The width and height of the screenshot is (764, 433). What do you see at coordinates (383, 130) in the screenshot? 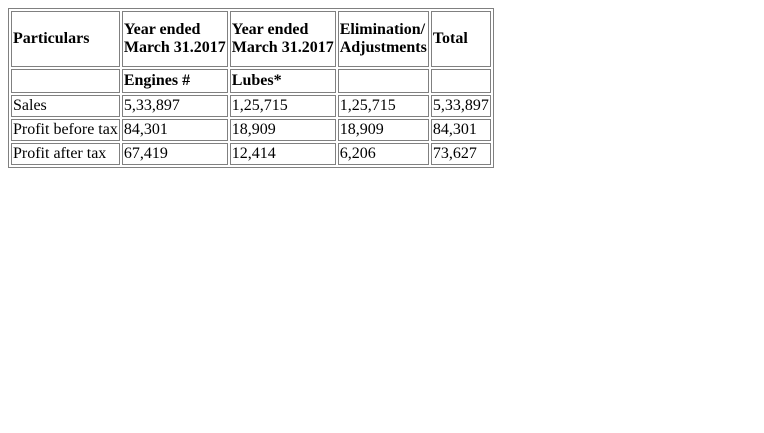
I see `cell-elimination: 18,909` at bounding box center [383, 130].